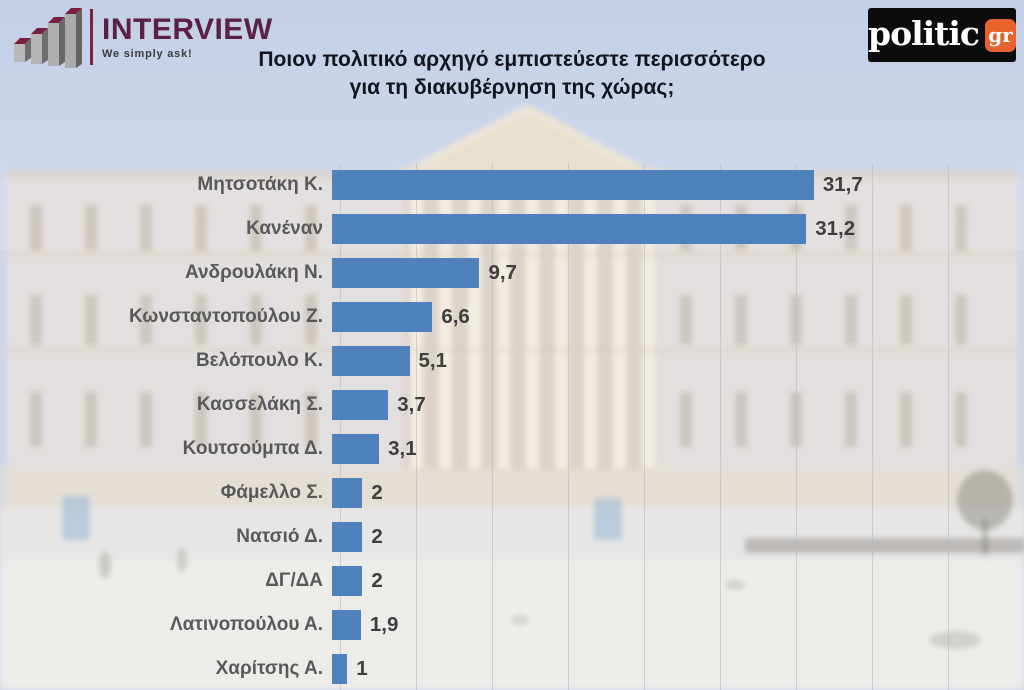 The height and width of the screenshot is (690, 1024). I want to click on category-label: Κανέναν, so click(284, 228).